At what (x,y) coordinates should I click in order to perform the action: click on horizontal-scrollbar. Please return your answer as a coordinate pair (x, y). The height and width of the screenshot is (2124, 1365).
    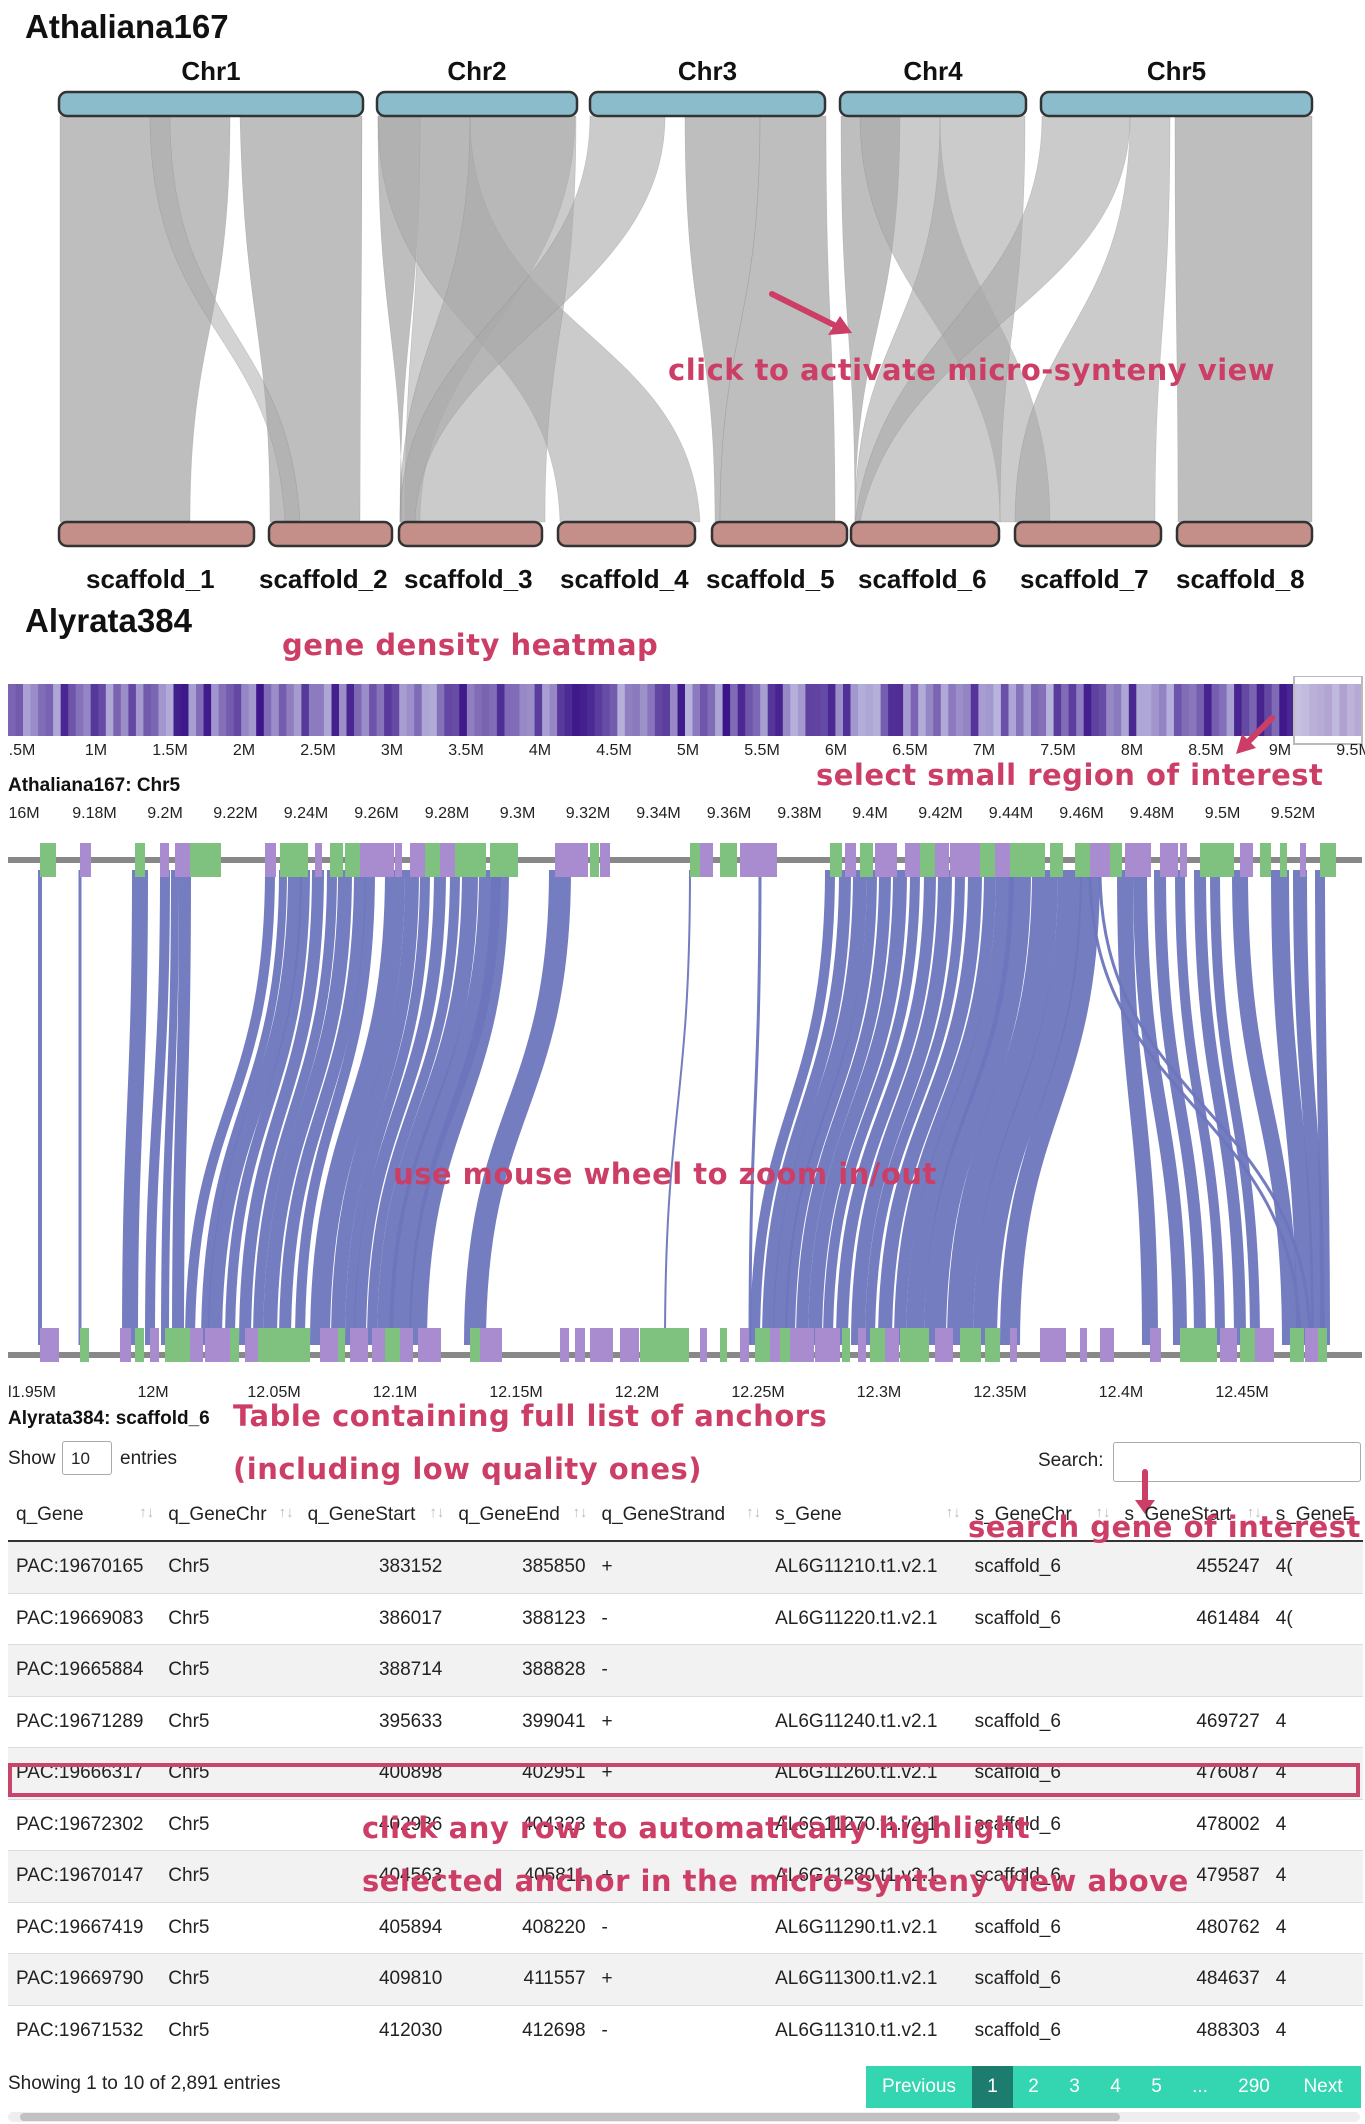
    Looking at the image, I should click on (684, 2117).